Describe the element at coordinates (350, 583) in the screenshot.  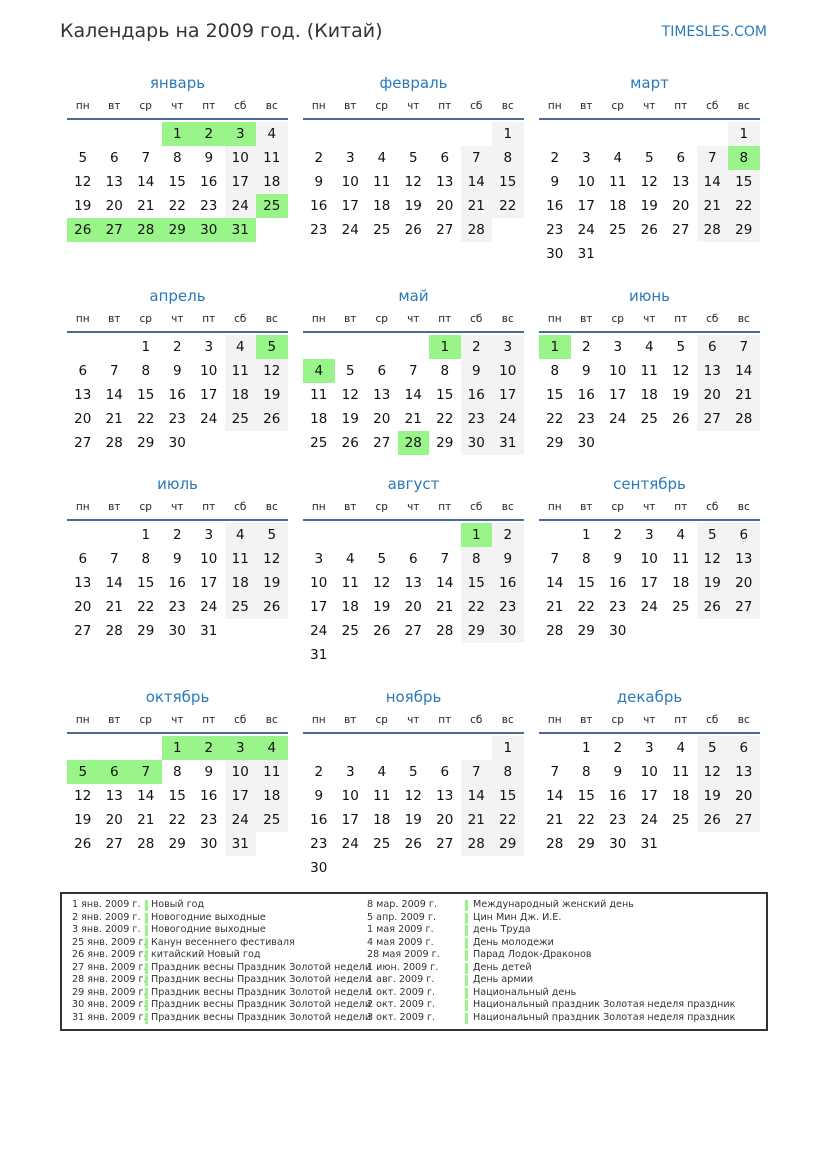
I see `day-cell: 11` at that location.